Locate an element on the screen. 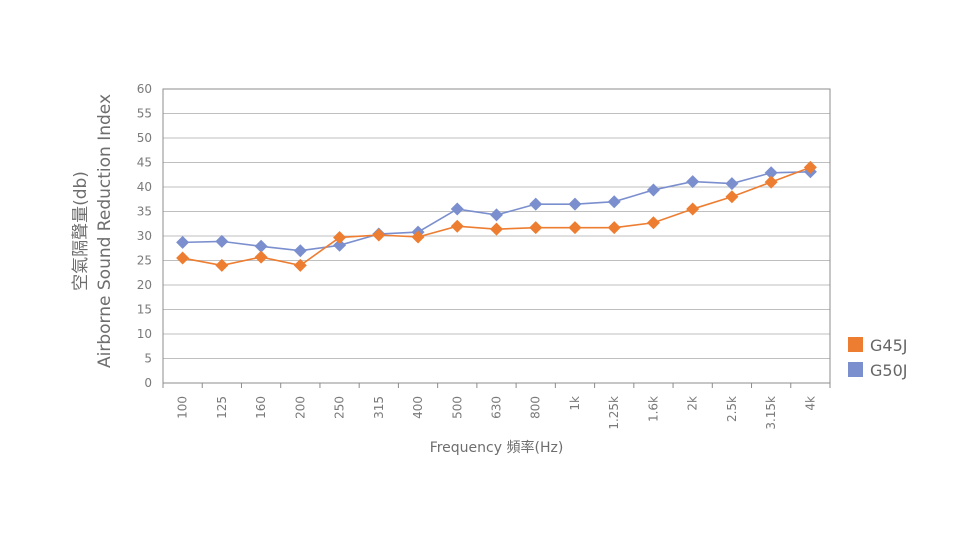  y-tick-label: 60 is located at coordinates (144, 89).